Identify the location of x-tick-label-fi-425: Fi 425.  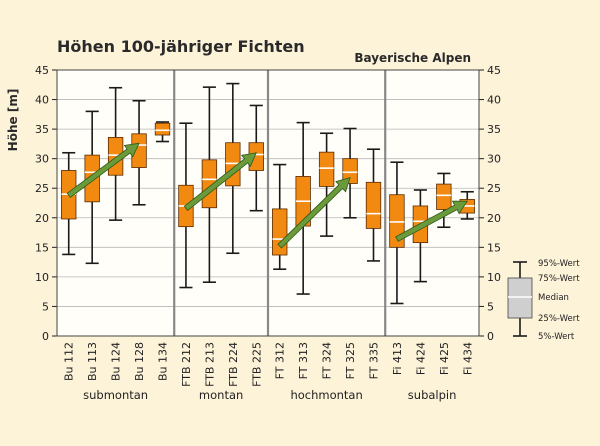
(444, 358).